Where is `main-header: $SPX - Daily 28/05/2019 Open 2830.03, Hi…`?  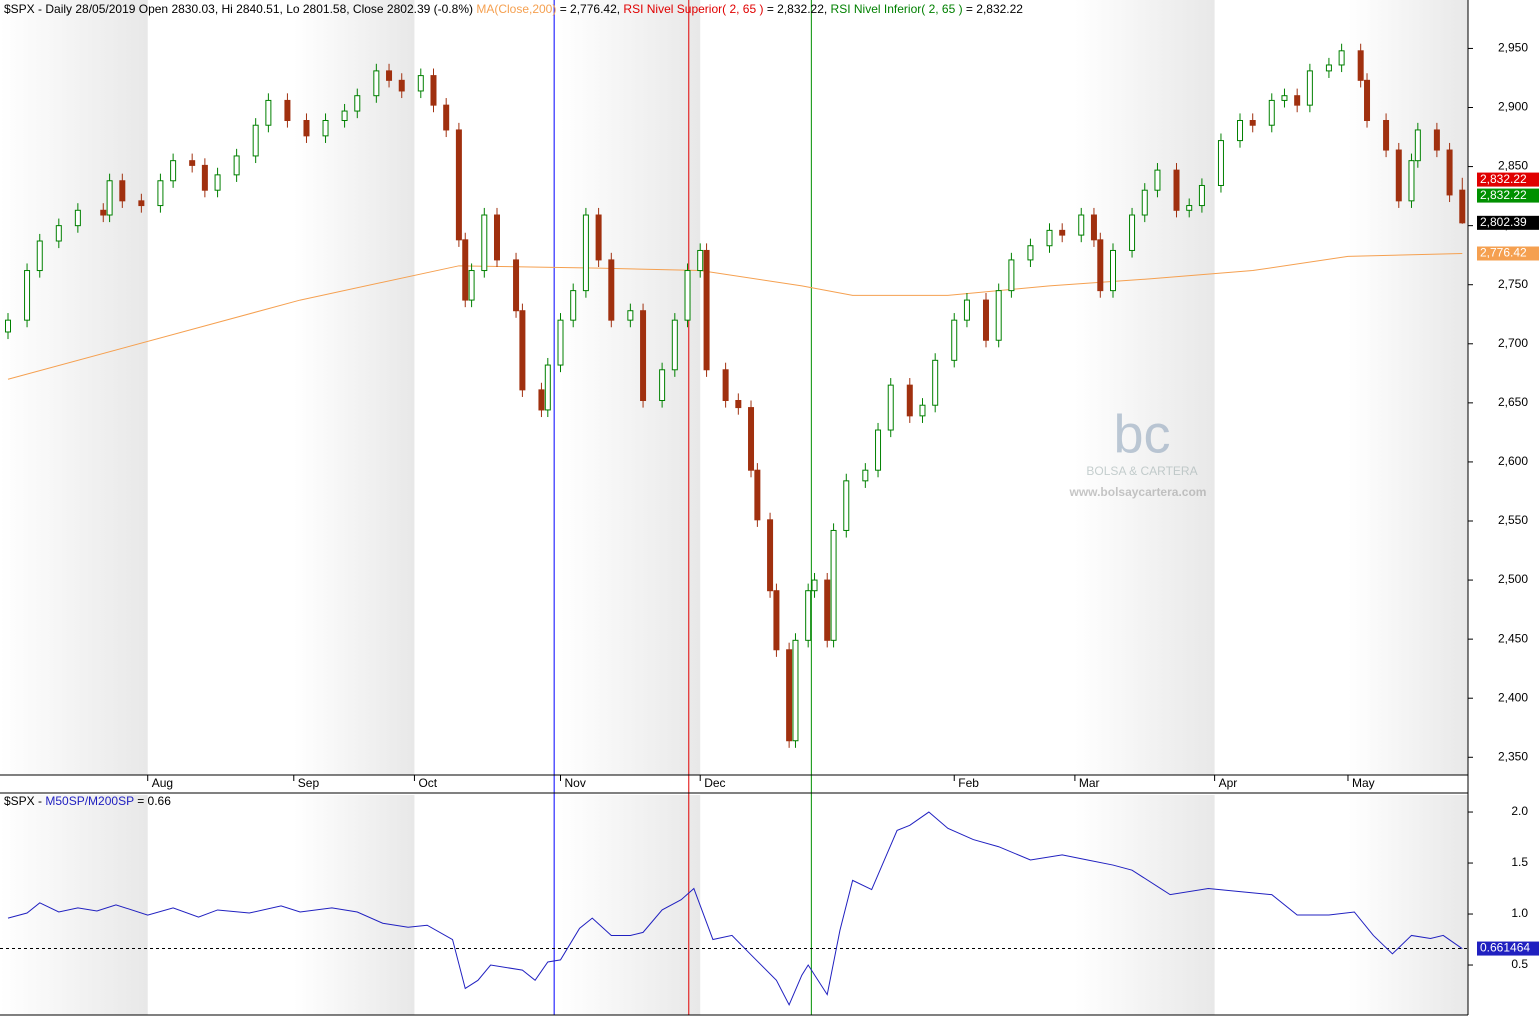 main-header: $SPX - Daily 28/05/2019 Open 2830.03, Hi… is located at coordinates (513, 9).